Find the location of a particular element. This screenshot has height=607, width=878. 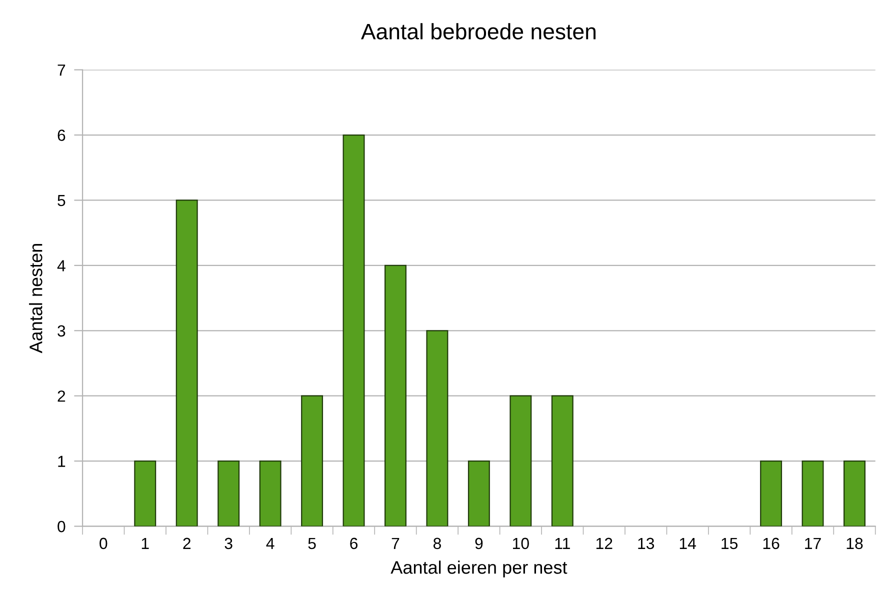

x-tick-label: 13 is located at coordinates (646, 544).